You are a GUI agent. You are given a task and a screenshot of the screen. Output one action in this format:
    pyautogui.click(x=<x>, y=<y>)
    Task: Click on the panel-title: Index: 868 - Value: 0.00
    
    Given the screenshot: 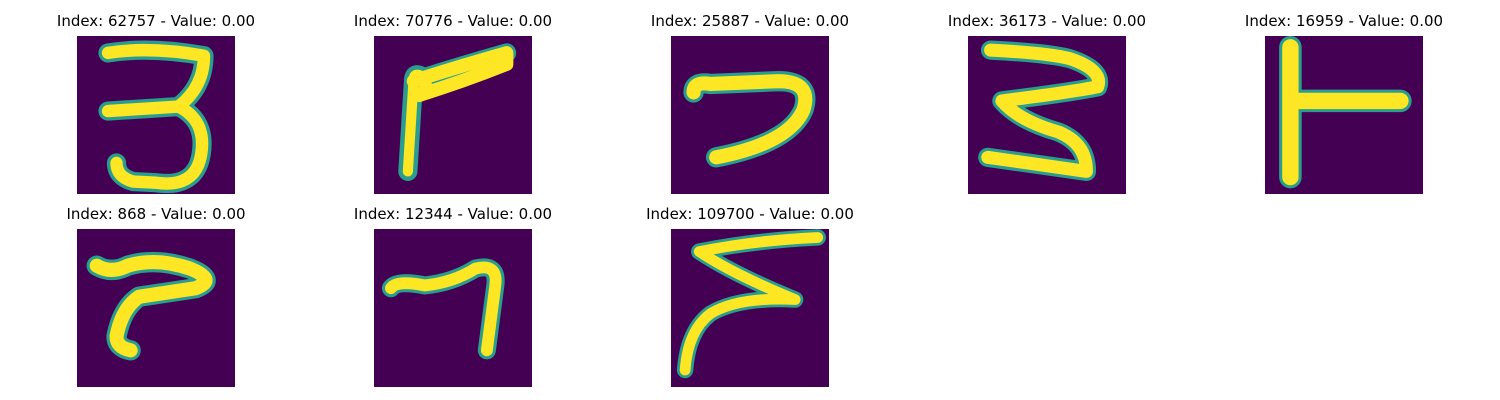 What is the action you would take?
    pyautogui.click(x=156, y=214)
    